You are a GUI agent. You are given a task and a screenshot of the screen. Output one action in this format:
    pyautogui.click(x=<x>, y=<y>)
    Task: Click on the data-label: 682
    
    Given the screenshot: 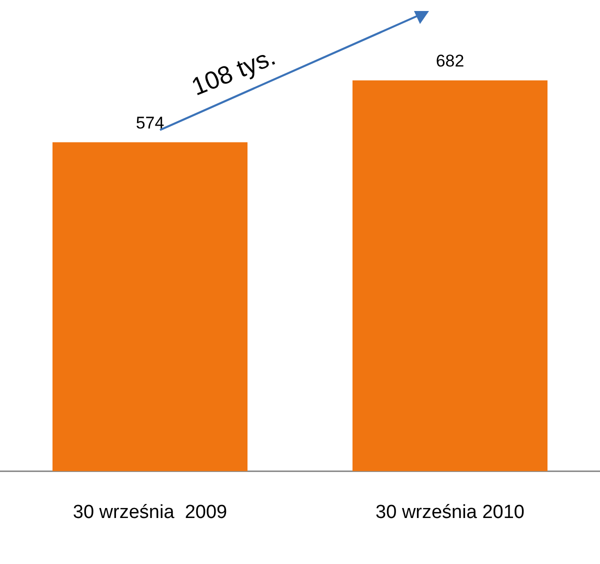 What is the action you would take?
    pyautogui.click(x=450, y=61)
    